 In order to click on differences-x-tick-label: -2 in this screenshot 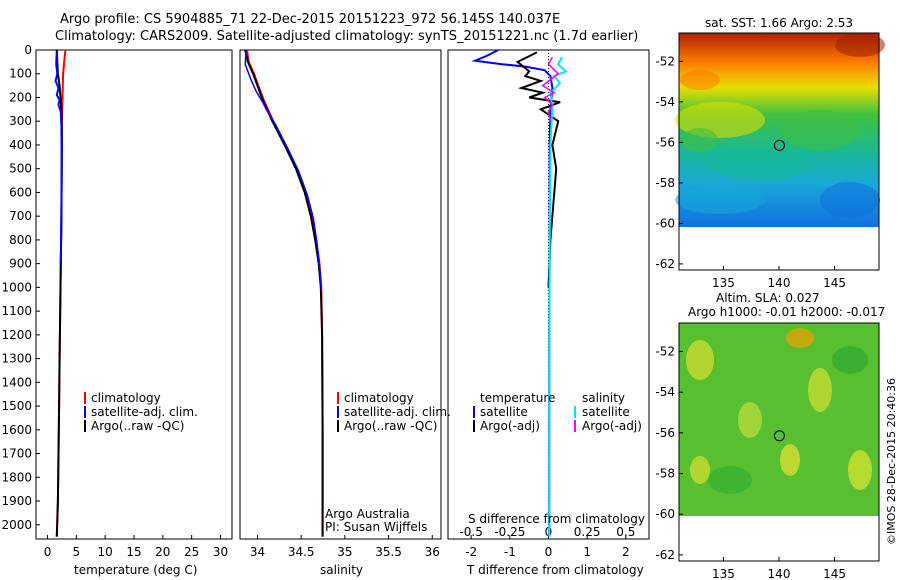, I will do `click(471, 552)`.